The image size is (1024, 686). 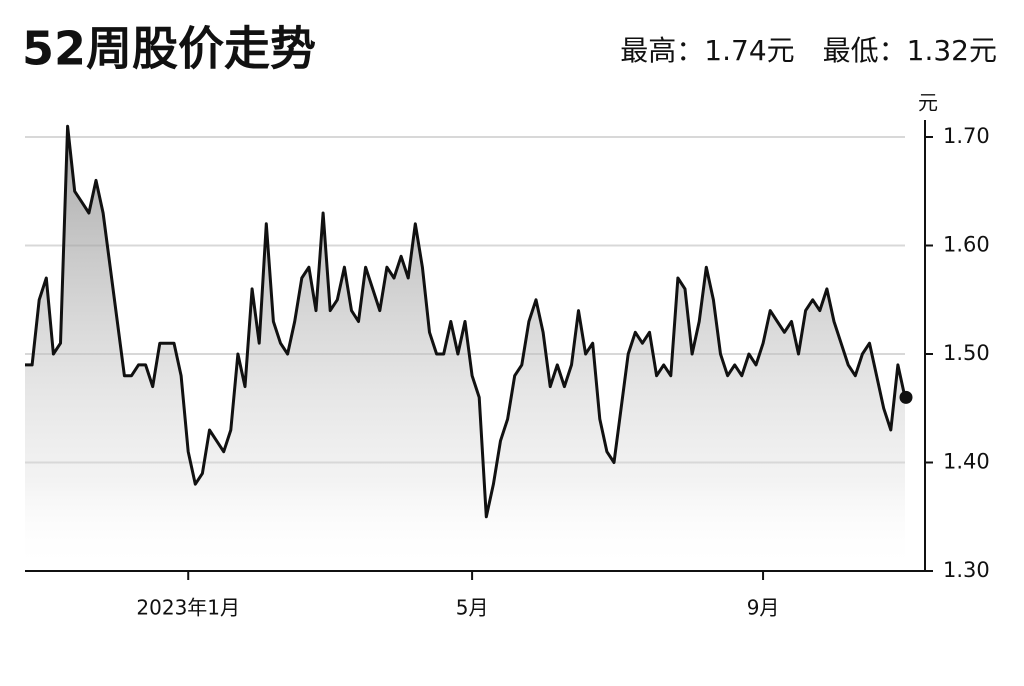 I want to click on y-tick-label: 1.70, so click(x=966, y=136).